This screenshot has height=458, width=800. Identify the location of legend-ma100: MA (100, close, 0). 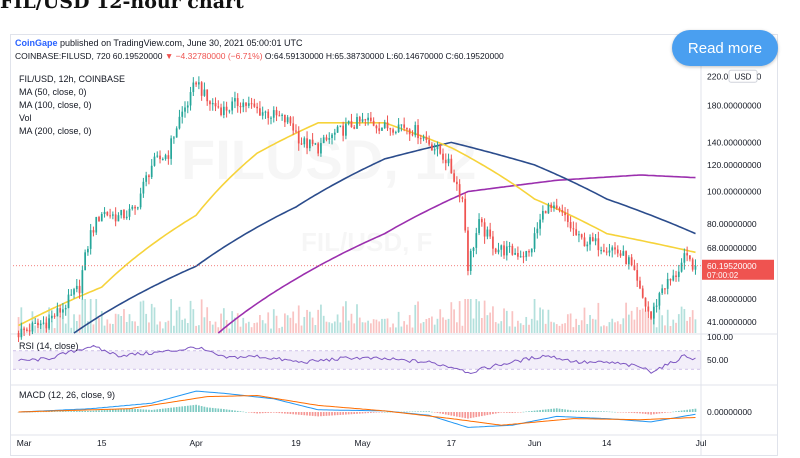
(55, 105).